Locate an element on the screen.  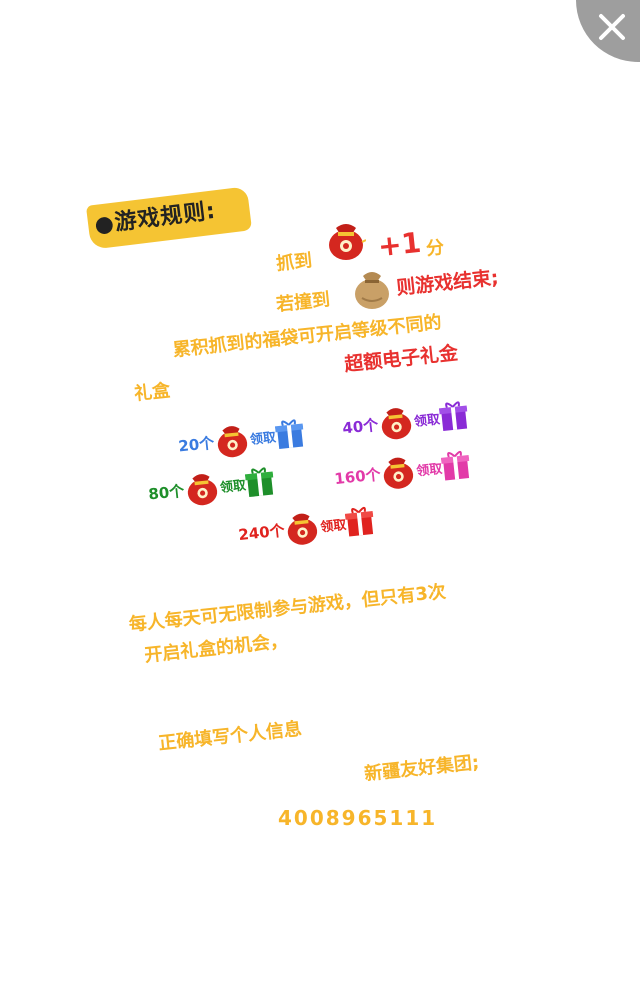
reward-count: 40个 is located at coordinates (360, 426).